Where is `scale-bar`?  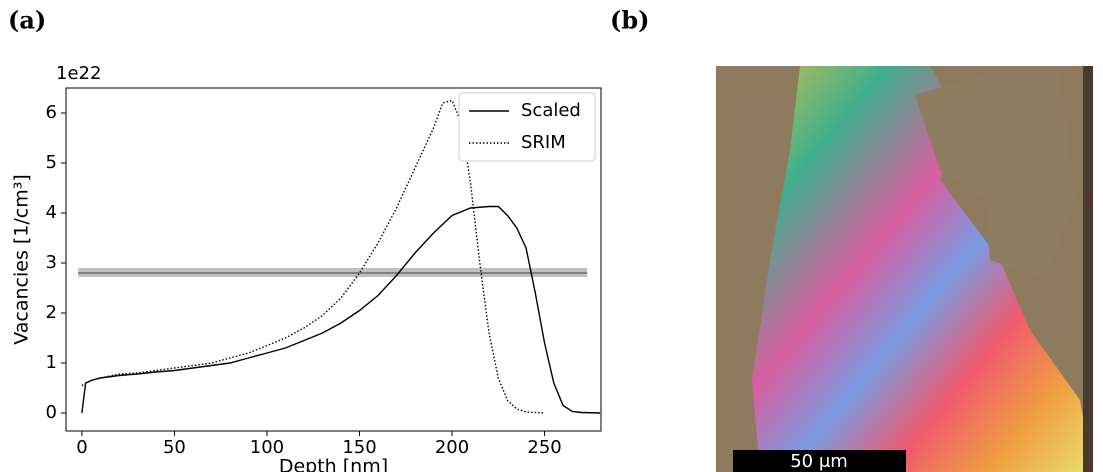
scale-bar is located at coordinates (819, 461).